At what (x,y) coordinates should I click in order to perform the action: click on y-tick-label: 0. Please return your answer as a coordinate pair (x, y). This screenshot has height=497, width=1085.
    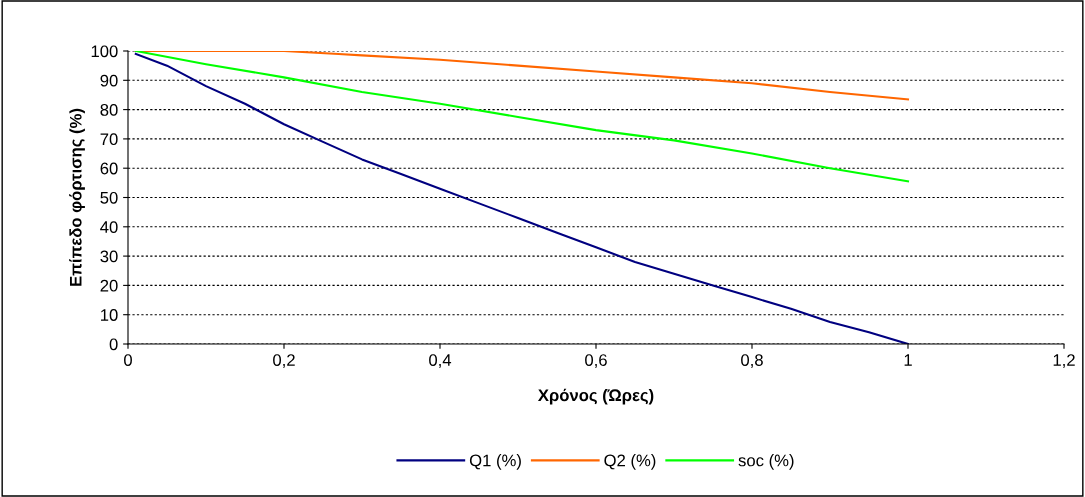
    Looking at the image, I should click on (113, 344).